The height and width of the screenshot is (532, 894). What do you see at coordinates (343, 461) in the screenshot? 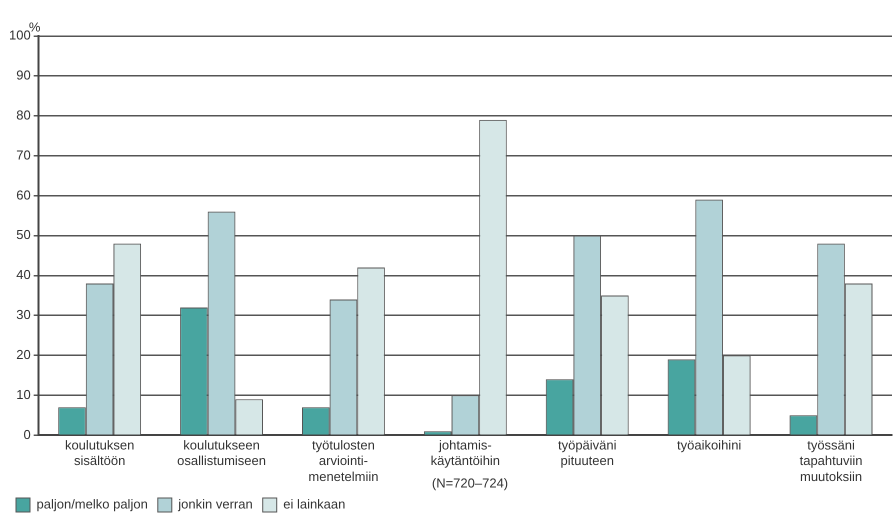
I see `x-tick-label: työtulosten arviointi-menetelmiin` at bounding box center [343, 461].